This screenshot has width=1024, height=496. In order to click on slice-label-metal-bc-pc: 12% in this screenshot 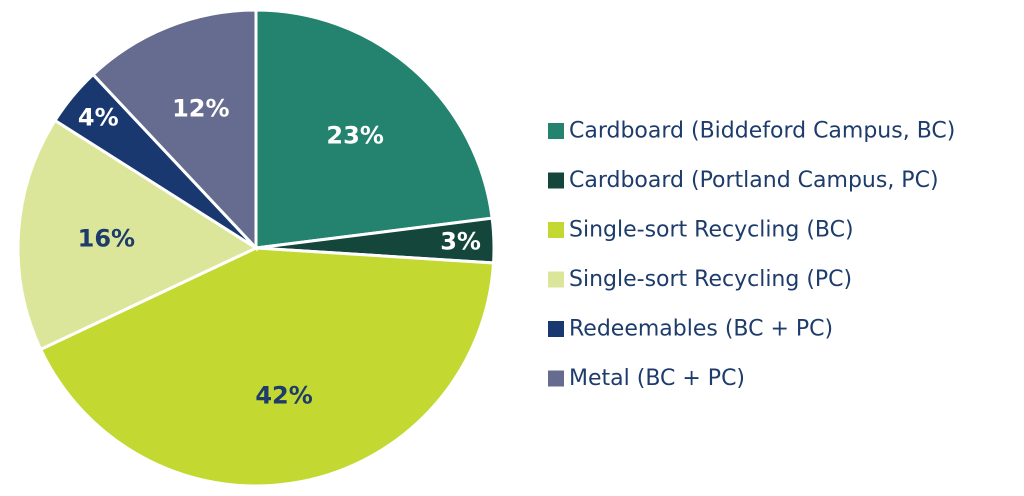, I will do `click(200, 109)`.